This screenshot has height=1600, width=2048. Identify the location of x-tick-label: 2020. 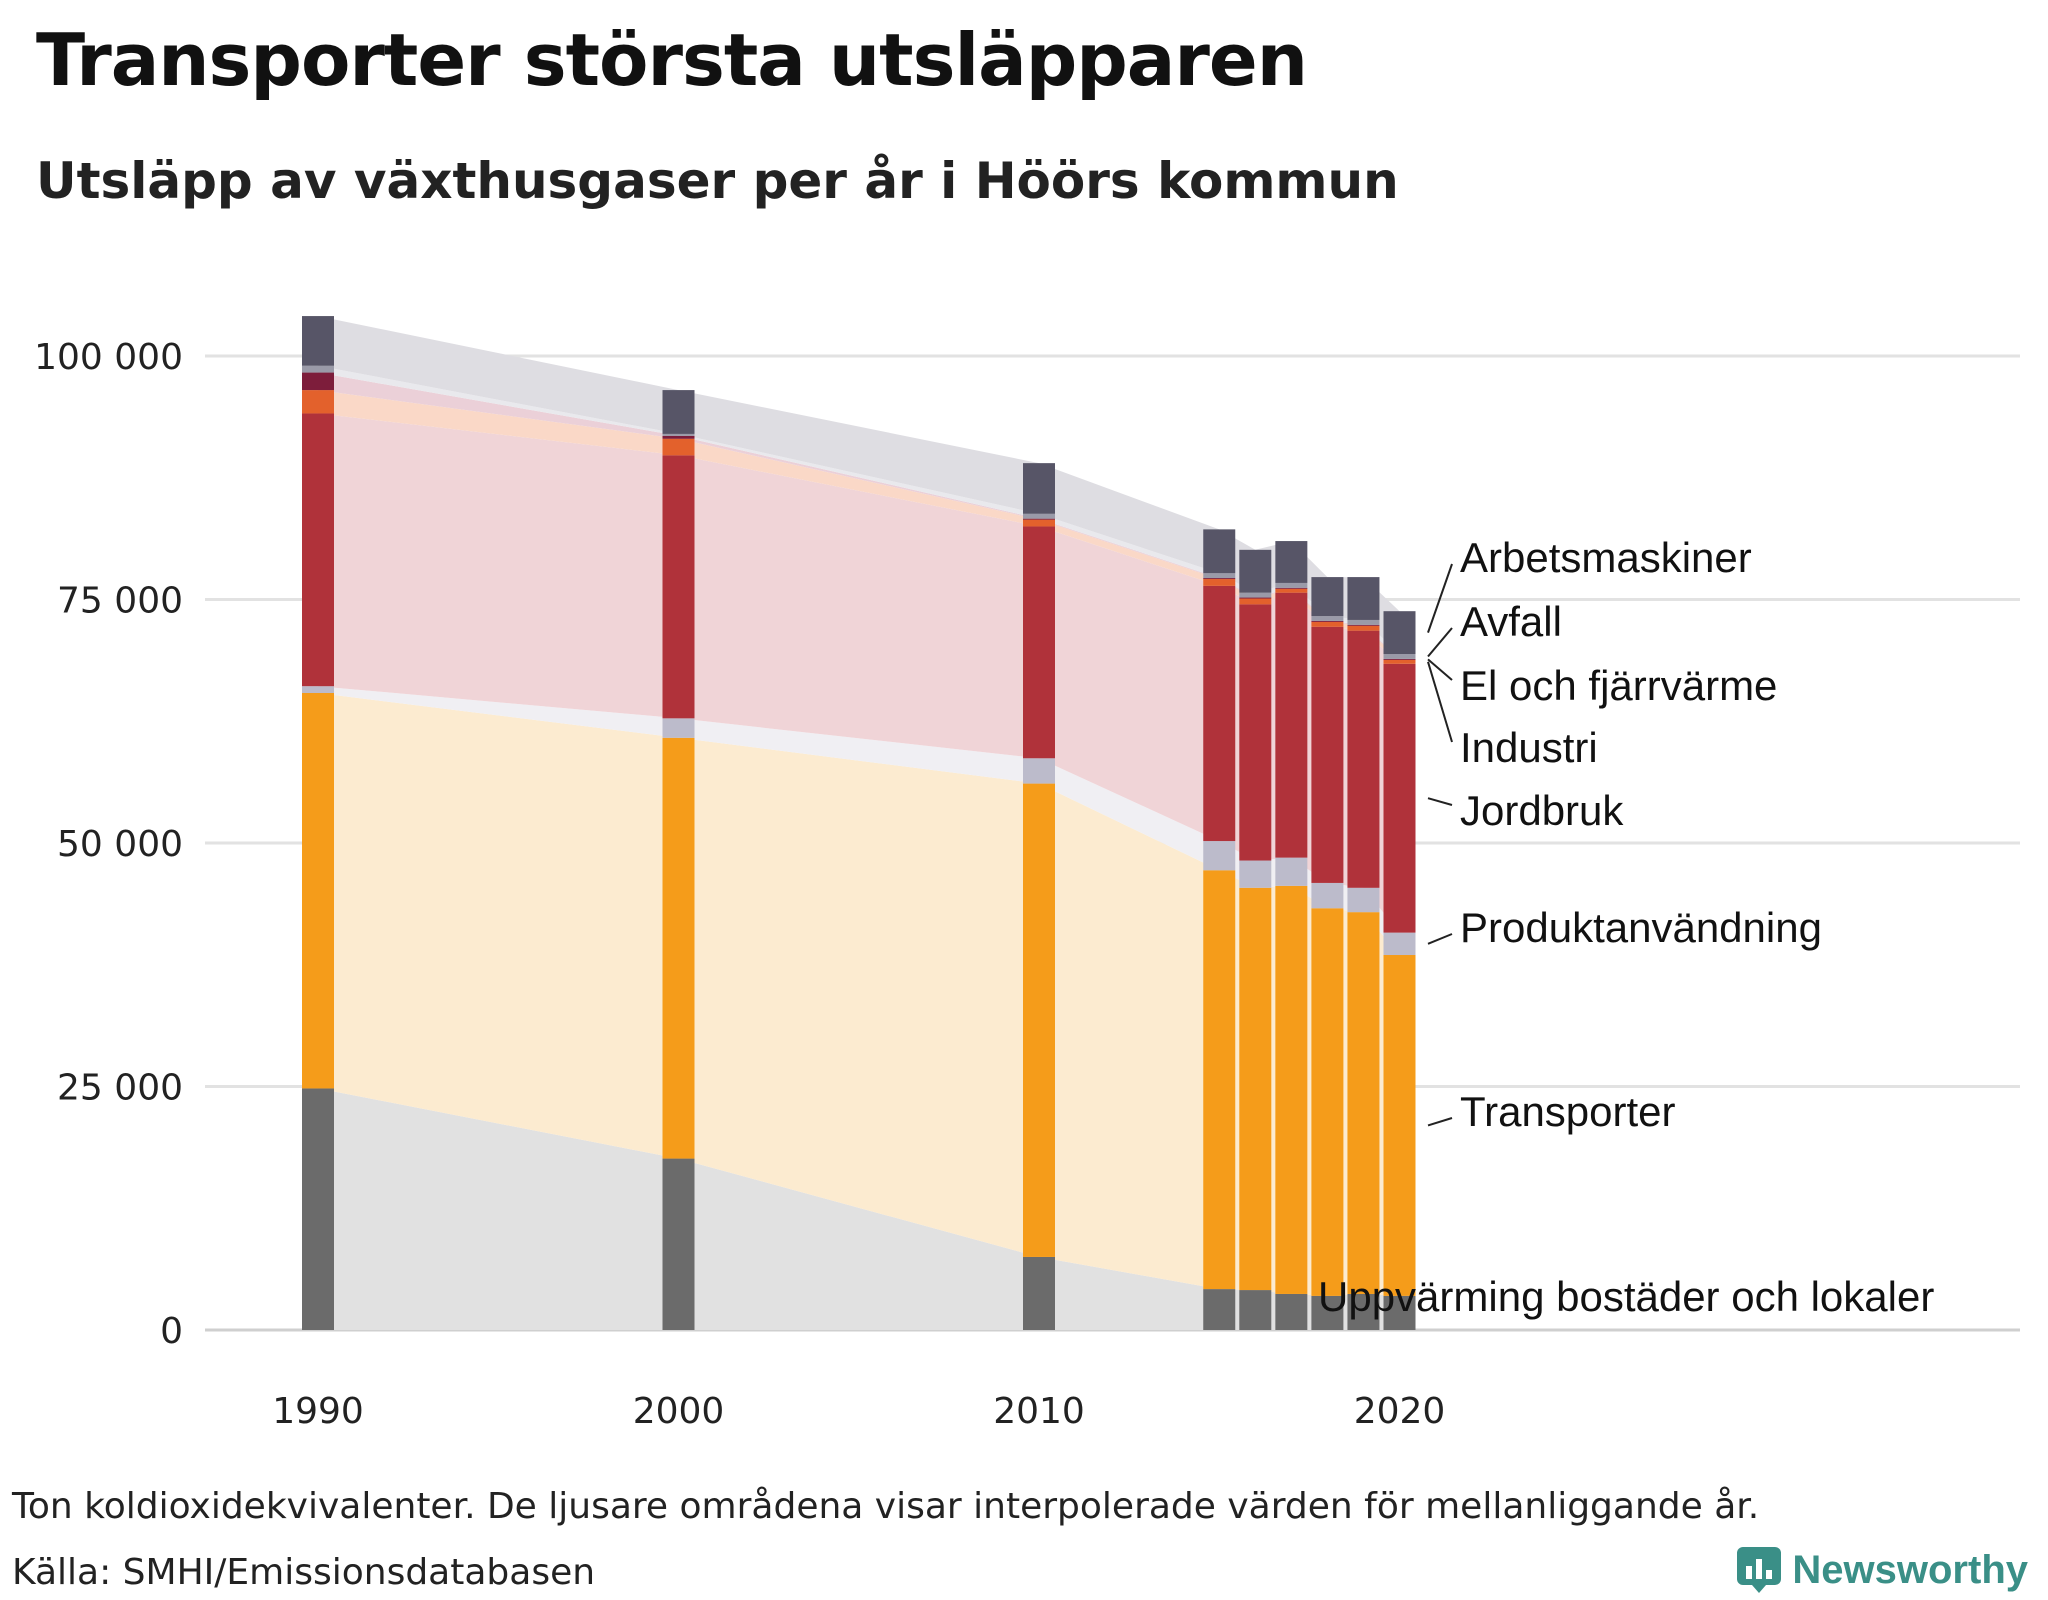
(1400, 1411).